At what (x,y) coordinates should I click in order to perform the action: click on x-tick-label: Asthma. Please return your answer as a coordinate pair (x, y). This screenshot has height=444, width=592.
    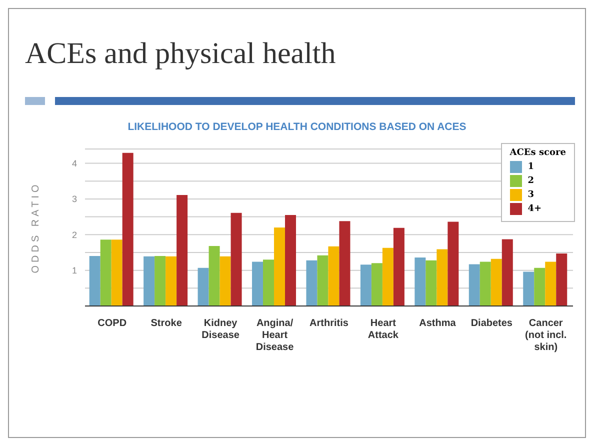
    Looking at the image, I should click on (437, 323).